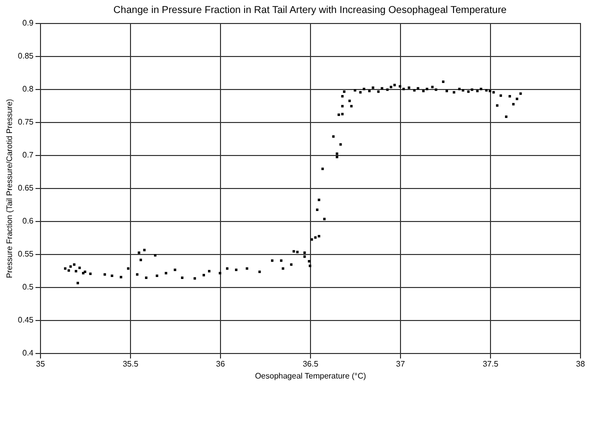  What do you see at coordinates (26, 254) in the screenshot?
I see `y-tick-label: 0.55` at bounding box center [26, 254].